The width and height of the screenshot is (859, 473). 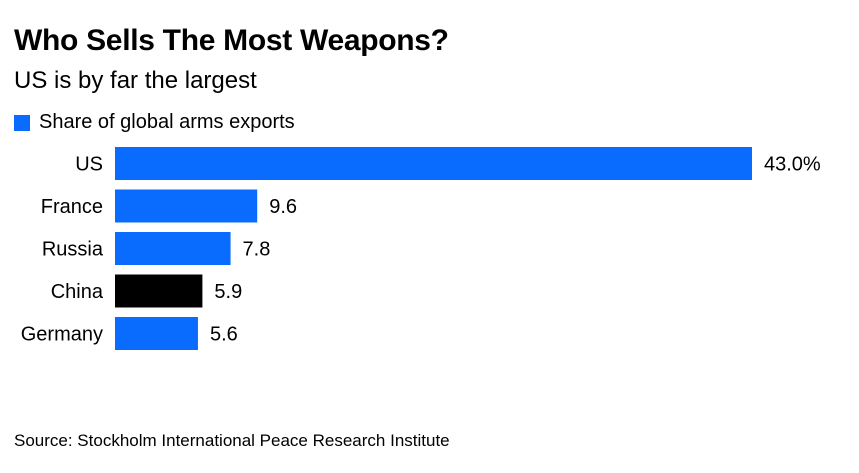 I want to click on legend-swatch, so click(x=22, y=122).